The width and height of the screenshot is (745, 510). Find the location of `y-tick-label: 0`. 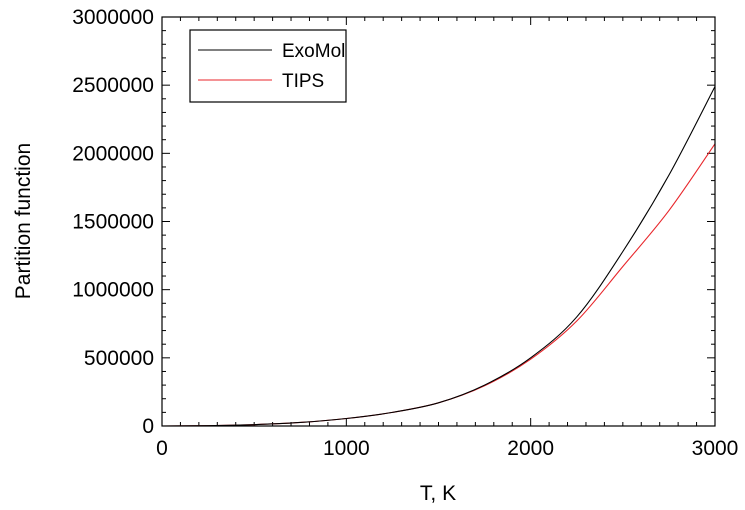

y-tick-label: 0 is located at coordinates (148, 426).